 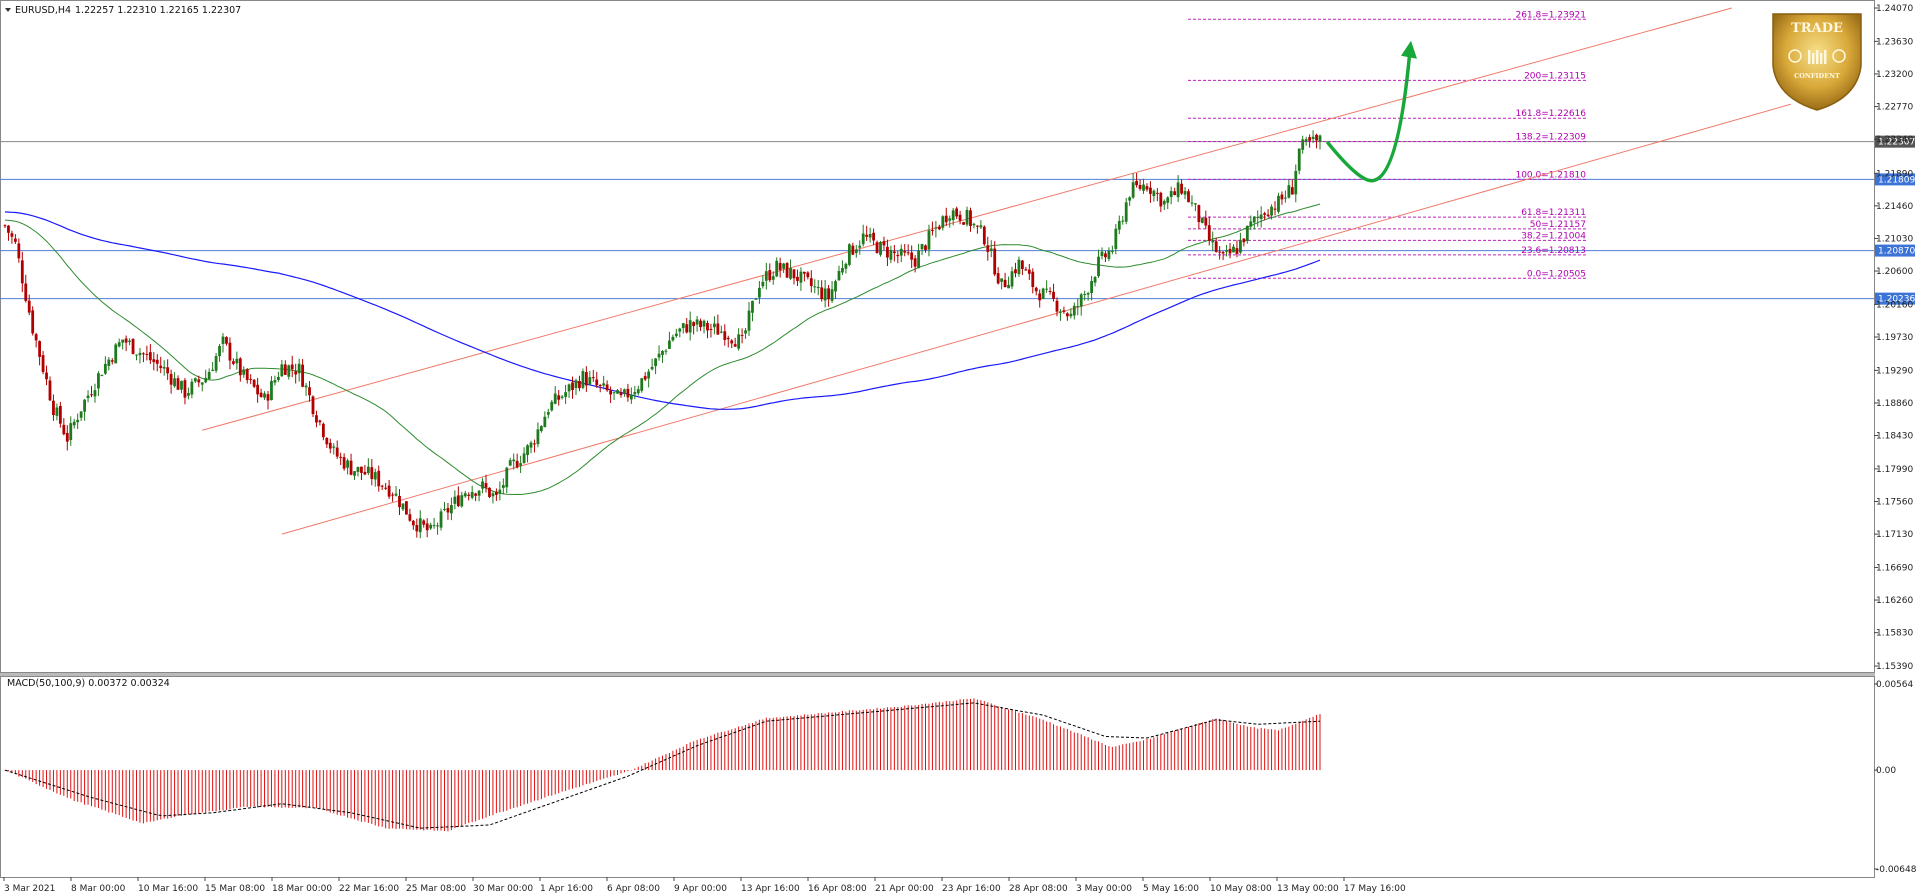 What do you see at coordinates (1104, 889) in the screenshot?
I see `time-tick-label: 3 May 00:00` at bounding box center [1104, 889].